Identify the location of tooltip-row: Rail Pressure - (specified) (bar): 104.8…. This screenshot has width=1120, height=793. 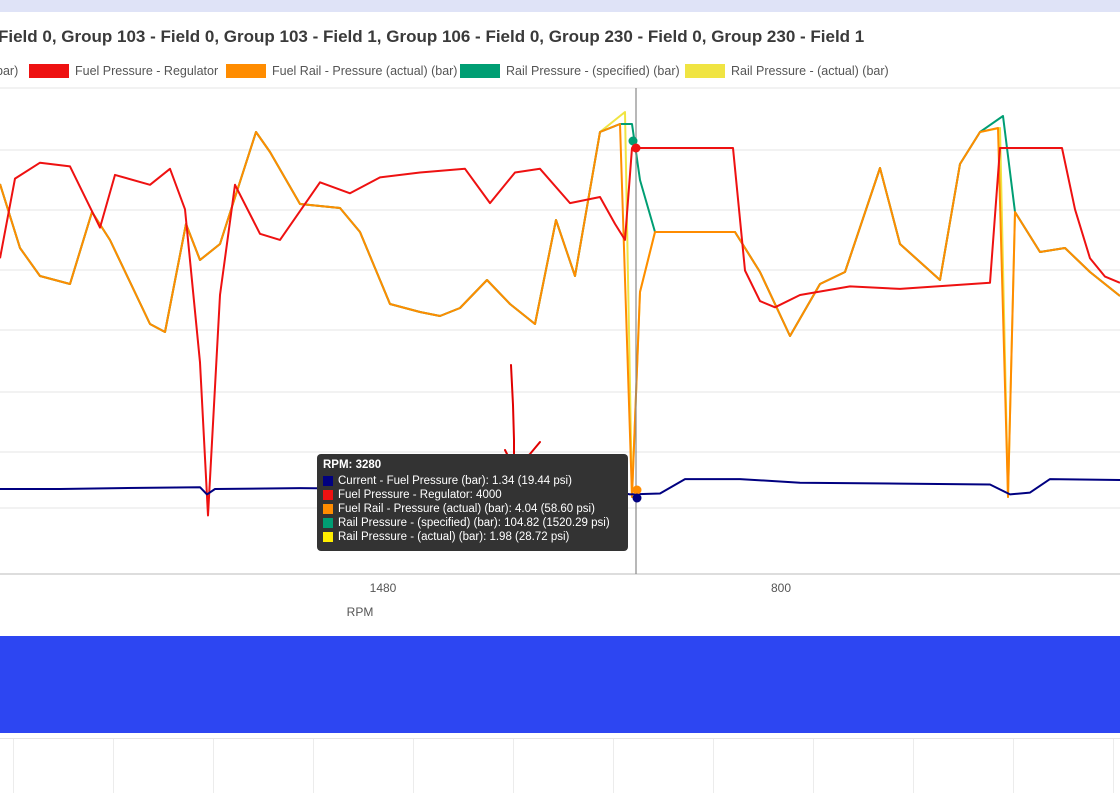
(472, 523).